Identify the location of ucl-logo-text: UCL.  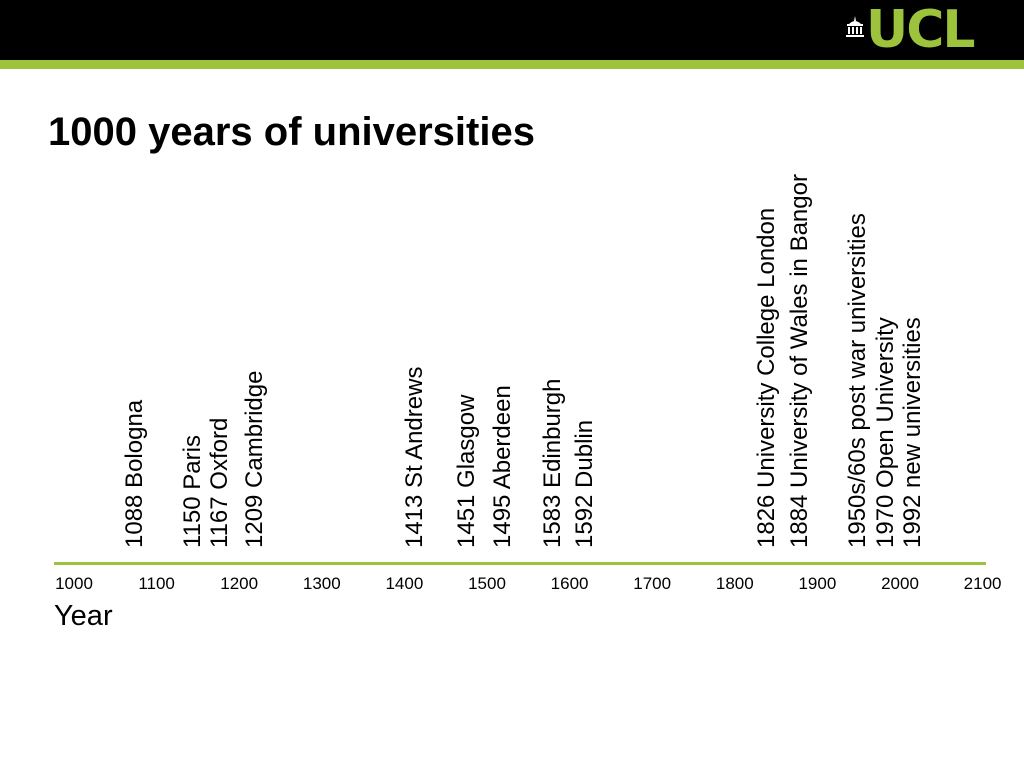
(921, 30).